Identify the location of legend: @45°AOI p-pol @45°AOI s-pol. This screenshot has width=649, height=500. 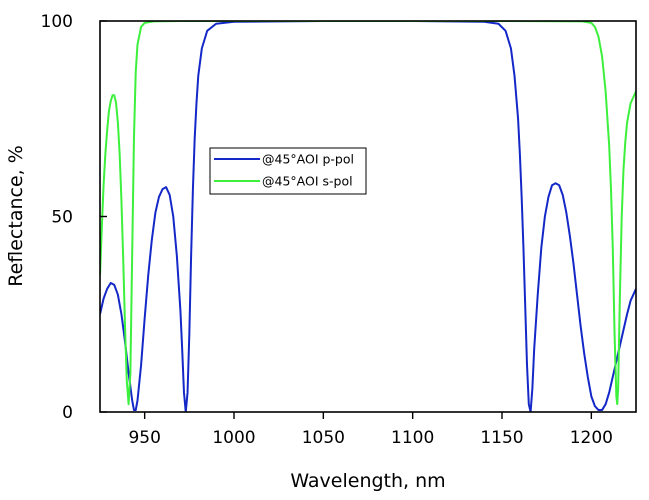
(288, 171).